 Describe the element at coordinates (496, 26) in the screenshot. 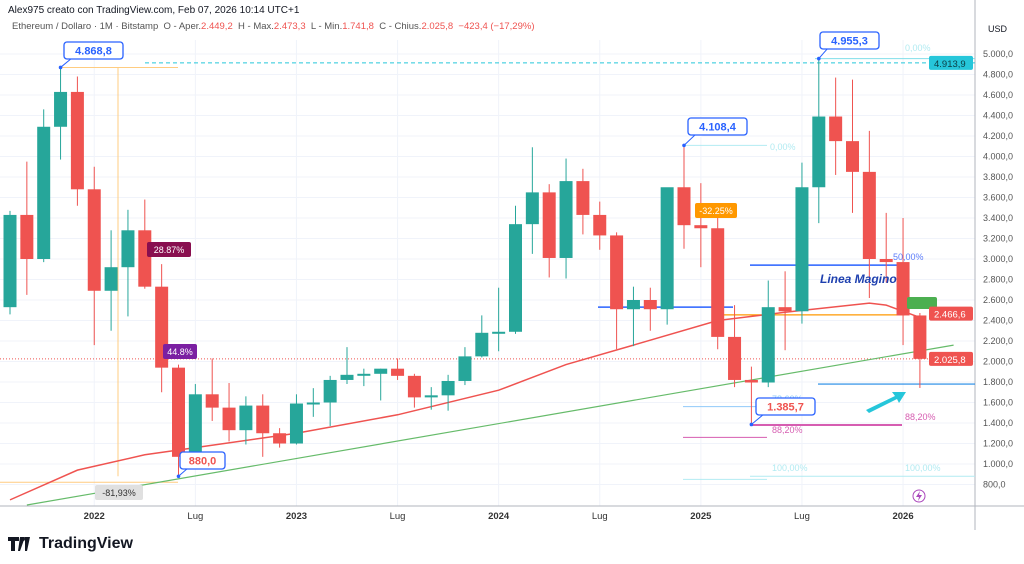

I see `change-value: −423,4 (−17,29%)` at that location.